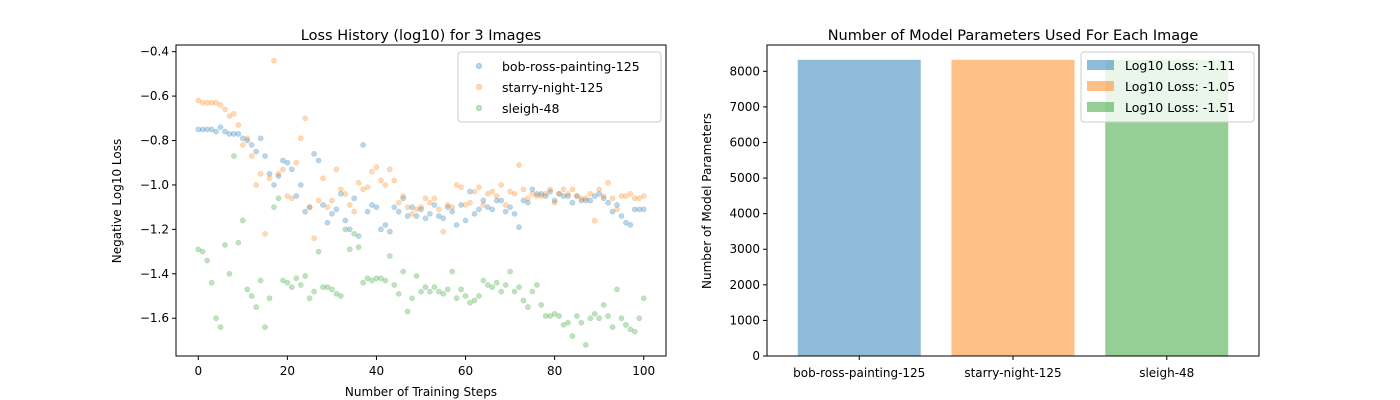 Image resolution: width=1400 pixels, height=400 pixels. I want to click on scatter-legend-box, so click(559, 87).